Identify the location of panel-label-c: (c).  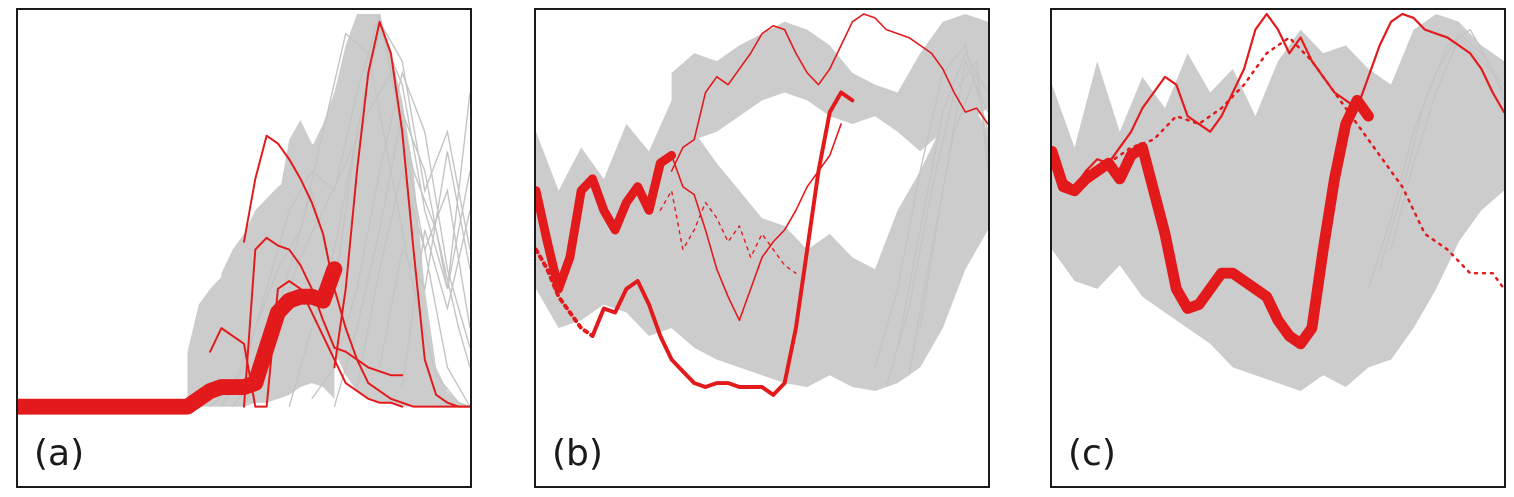
(1092, 453).